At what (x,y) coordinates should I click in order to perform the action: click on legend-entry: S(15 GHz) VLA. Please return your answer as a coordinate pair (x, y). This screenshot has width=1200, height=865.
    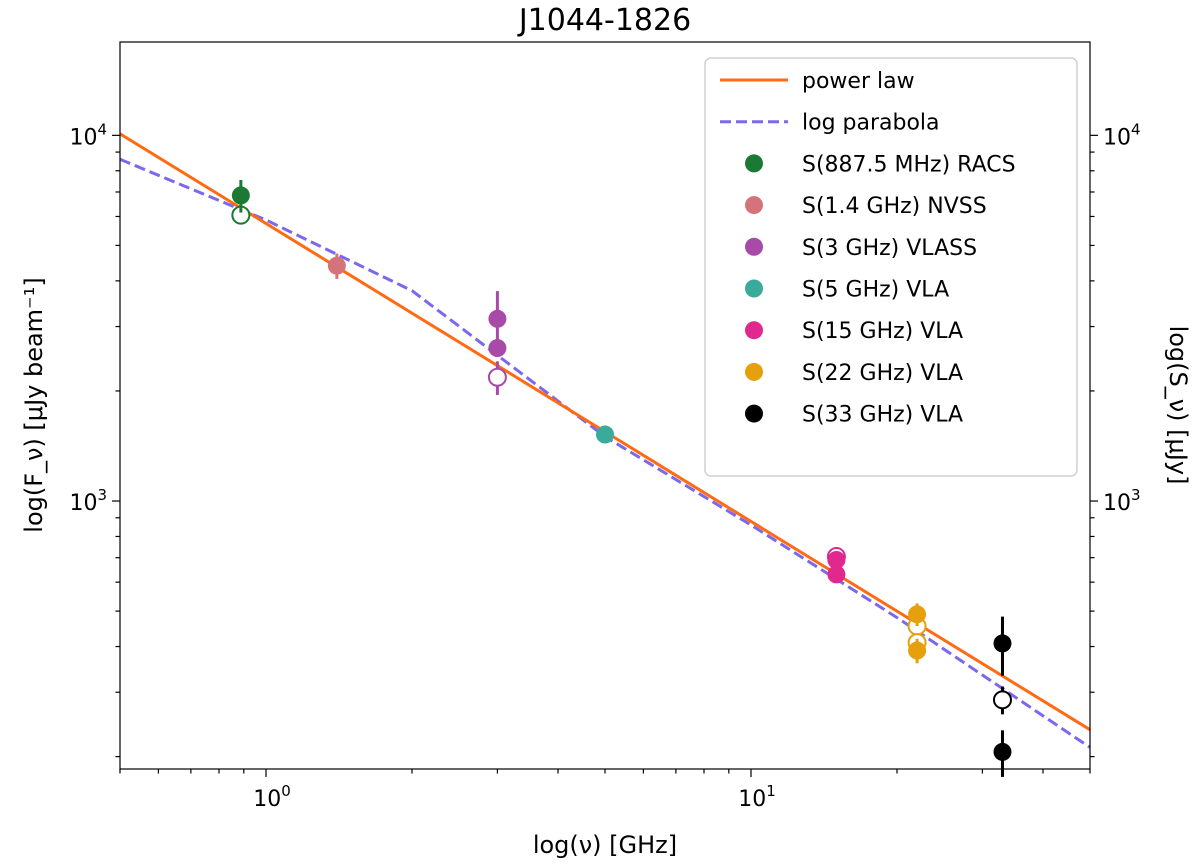
    Looking at the image, I should click on (854, 331).